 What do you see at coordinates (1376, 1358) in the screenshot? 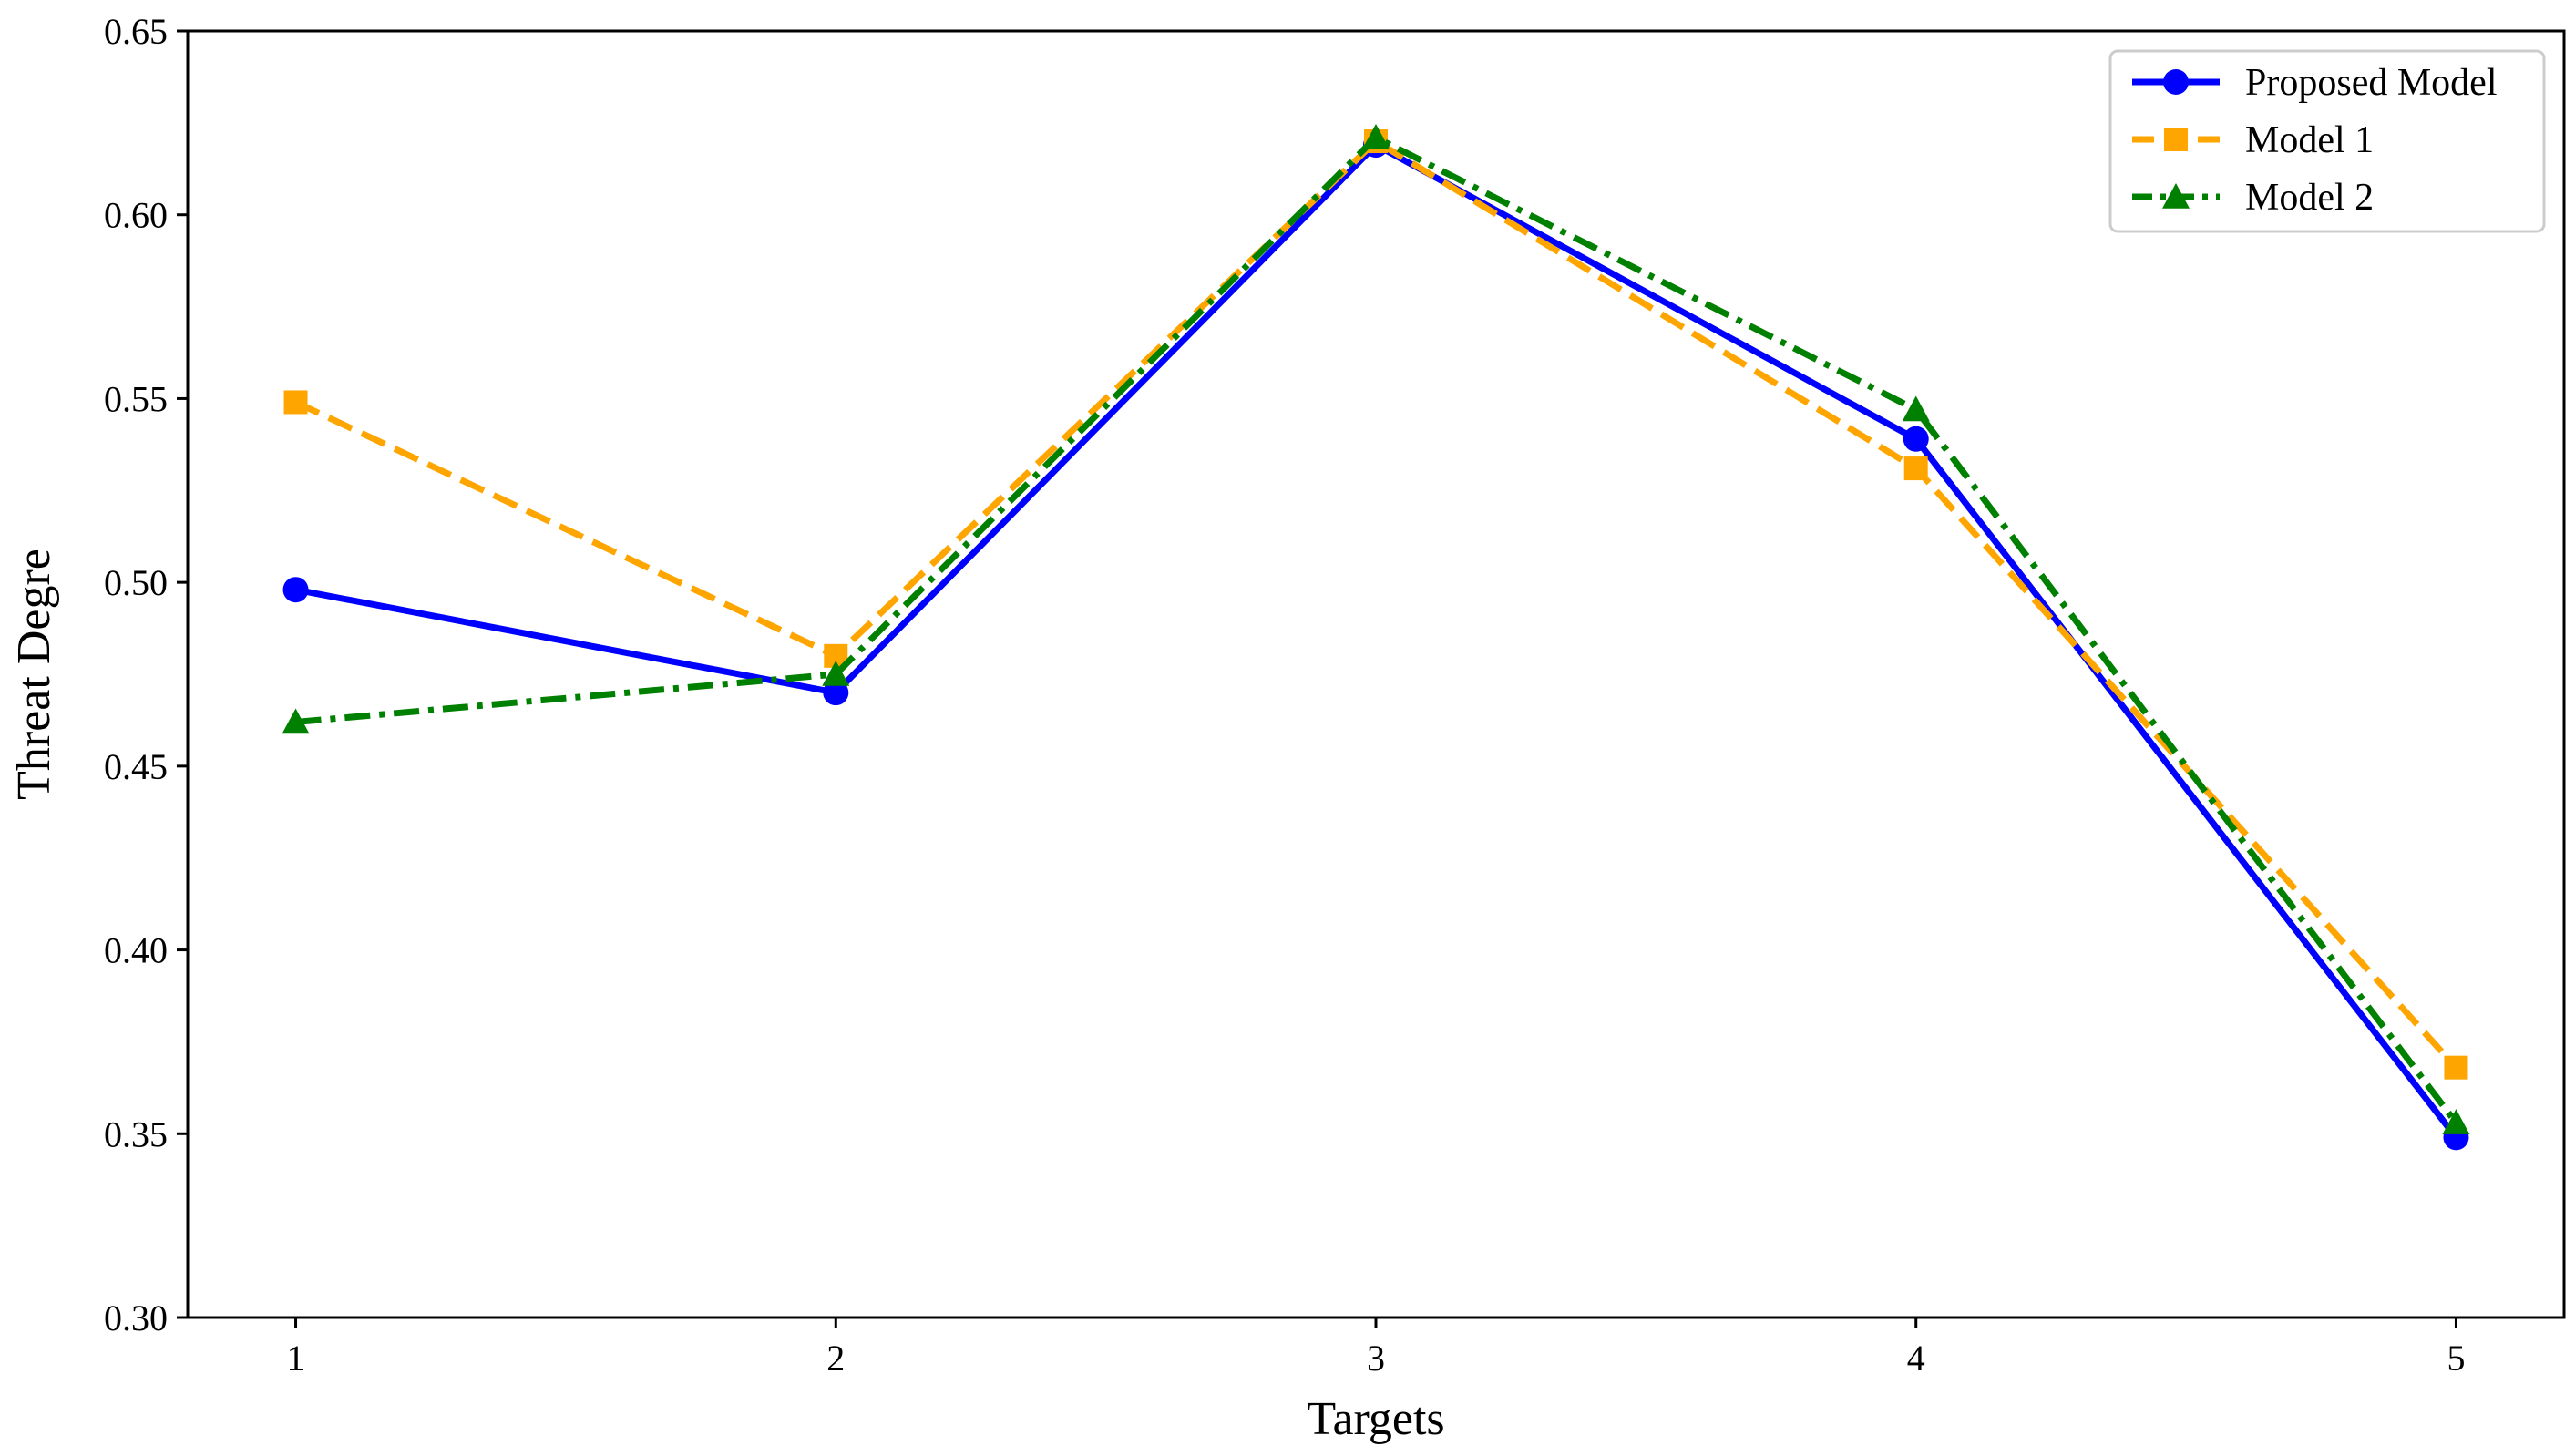
I see `x-tick-label-3: 3` at bounding box center [1376, 1358].